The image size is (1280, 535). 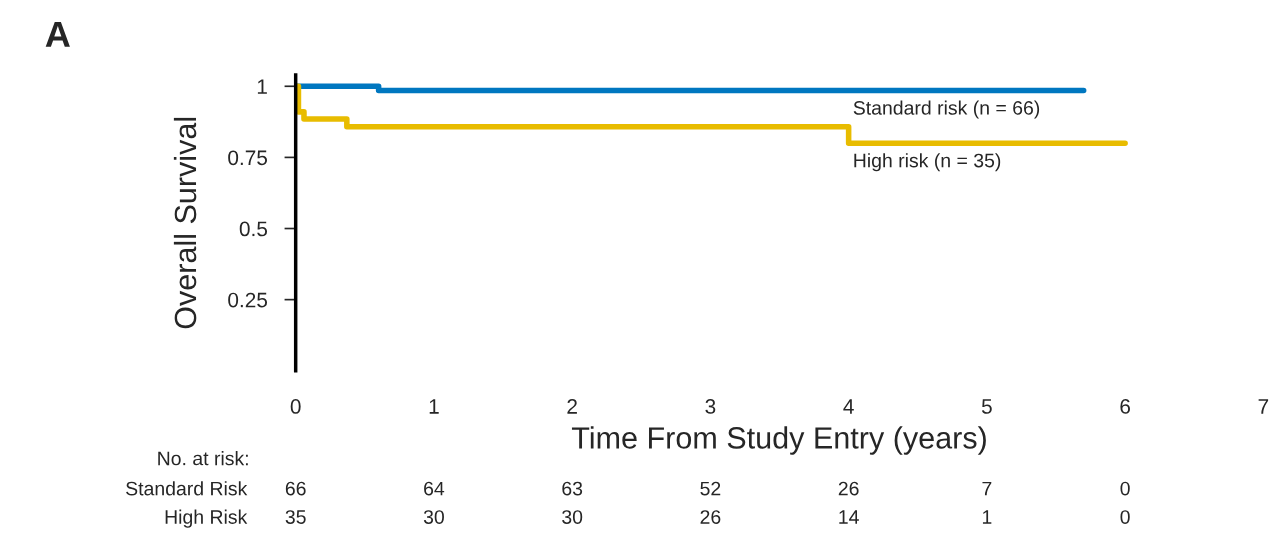 What do you see at coordinates (185, 223) in the screenshot?
I see `y-axis-title: Overall Survival` at bounding box center [185, 223].